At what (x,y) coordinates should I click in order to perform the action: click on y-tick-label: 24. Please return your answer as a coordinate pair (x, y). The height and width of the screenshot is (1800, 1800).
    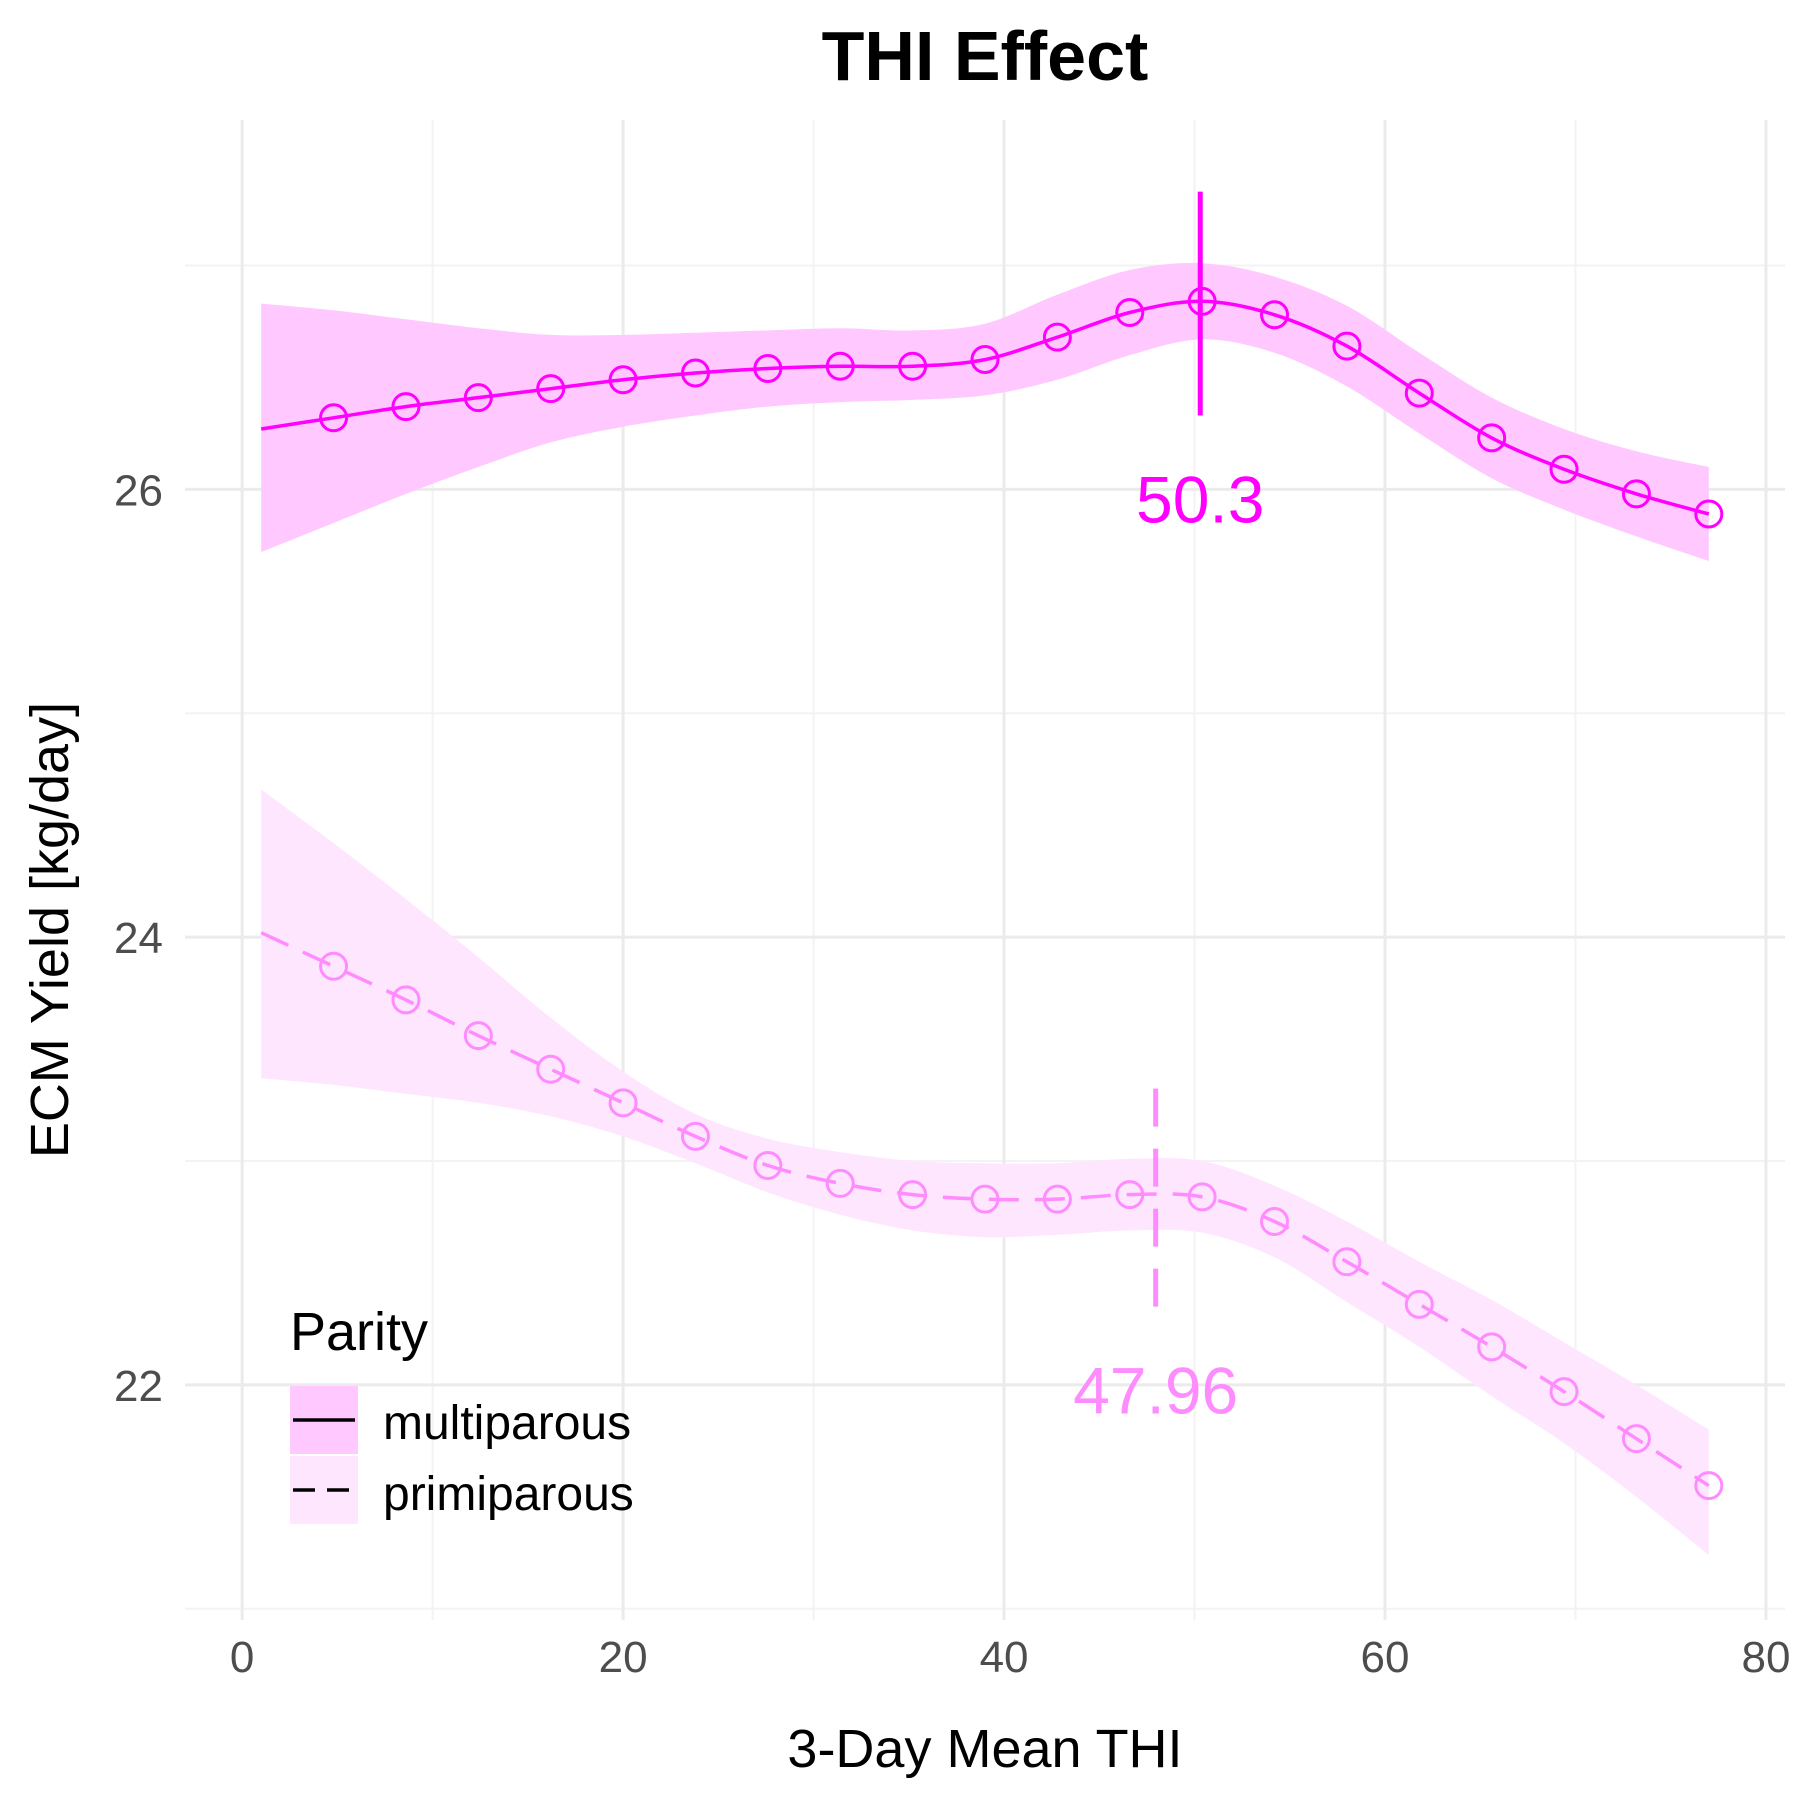
    Looking at the image, I should click on (138, 938).